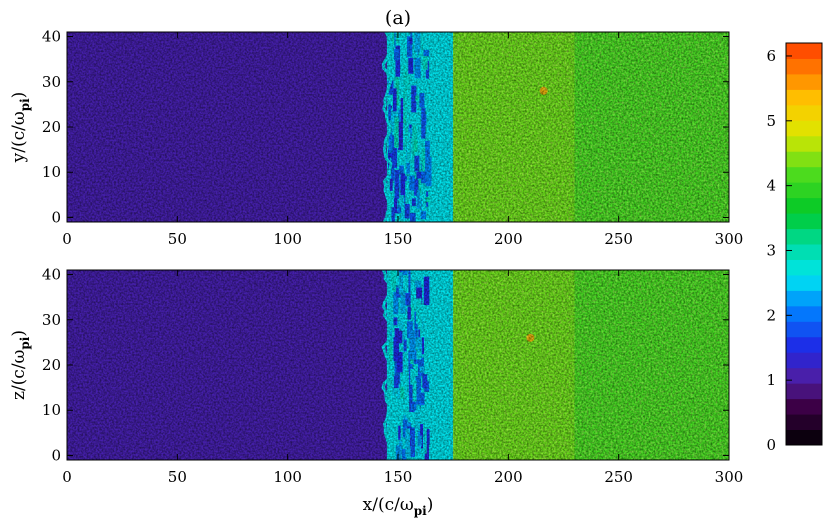  I want to click on colorbar-levels, so click(804, 244).